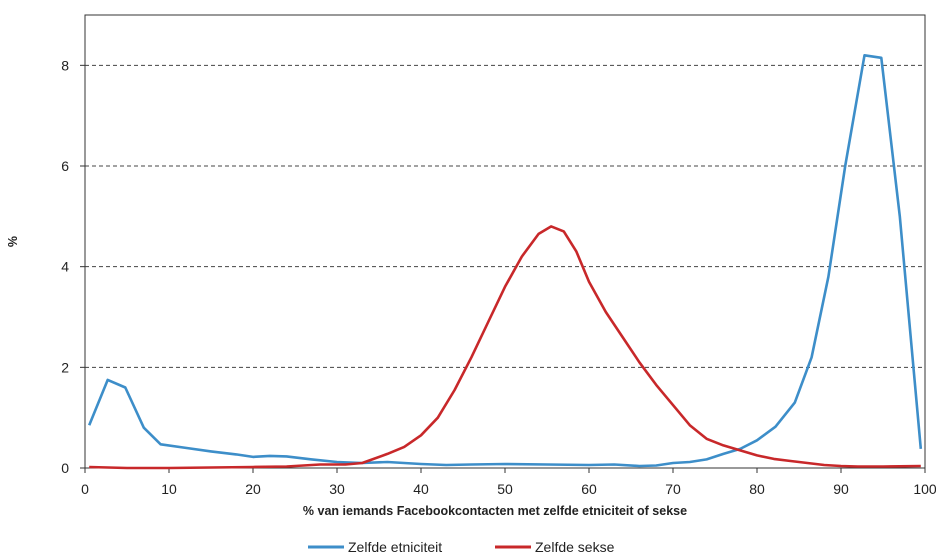 The width and height of the screenshot is (936, 560). Describe the element at coordinates (673, 489) in the screenshot. I see `x-tick-label: 70` at that location.